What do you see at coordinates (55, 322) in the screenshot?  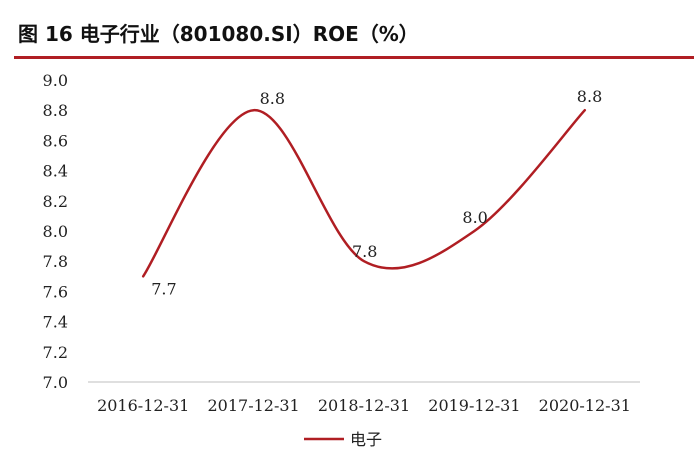 I see `y-tick-label: 7.4` at bounding box center [55, 322].